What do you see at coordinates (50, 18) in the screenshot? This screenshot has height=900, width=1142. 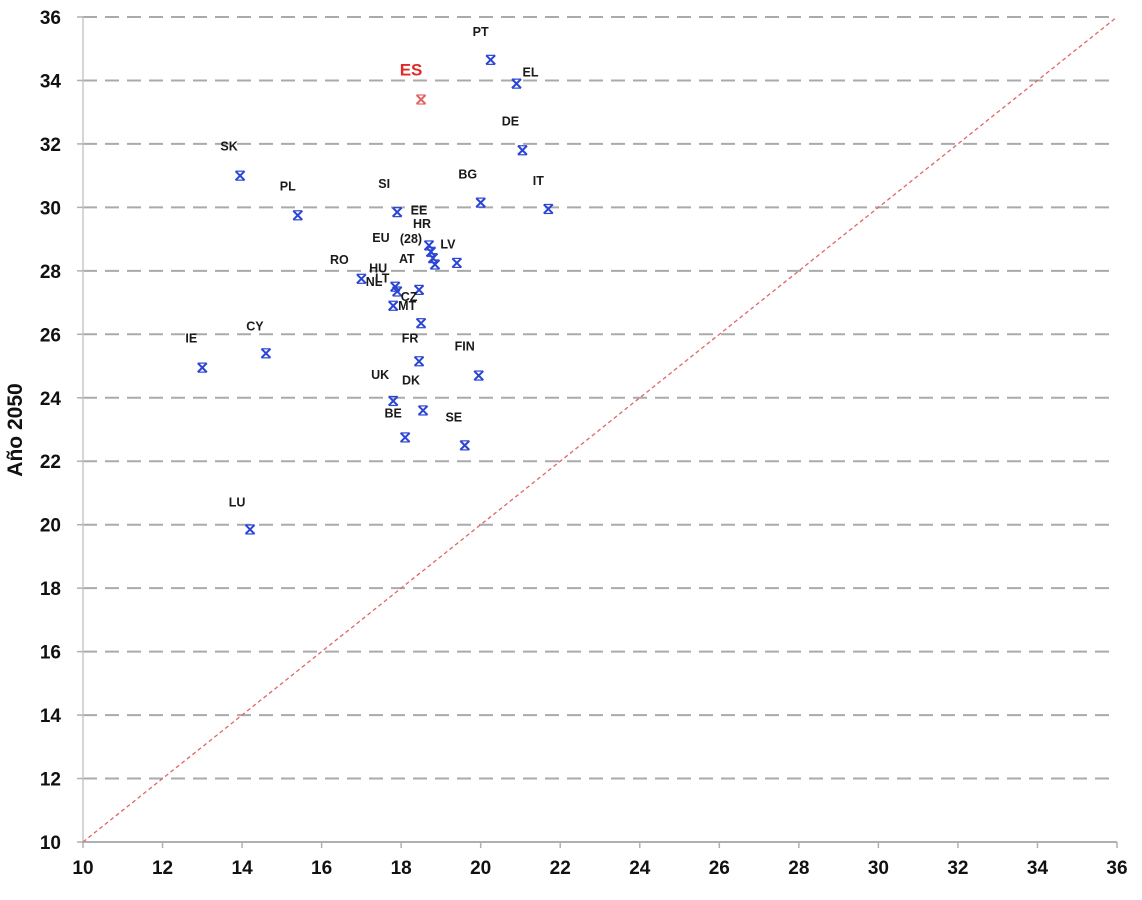 I see `y-tick-label-36: 36` at bounding box center [50, 18].